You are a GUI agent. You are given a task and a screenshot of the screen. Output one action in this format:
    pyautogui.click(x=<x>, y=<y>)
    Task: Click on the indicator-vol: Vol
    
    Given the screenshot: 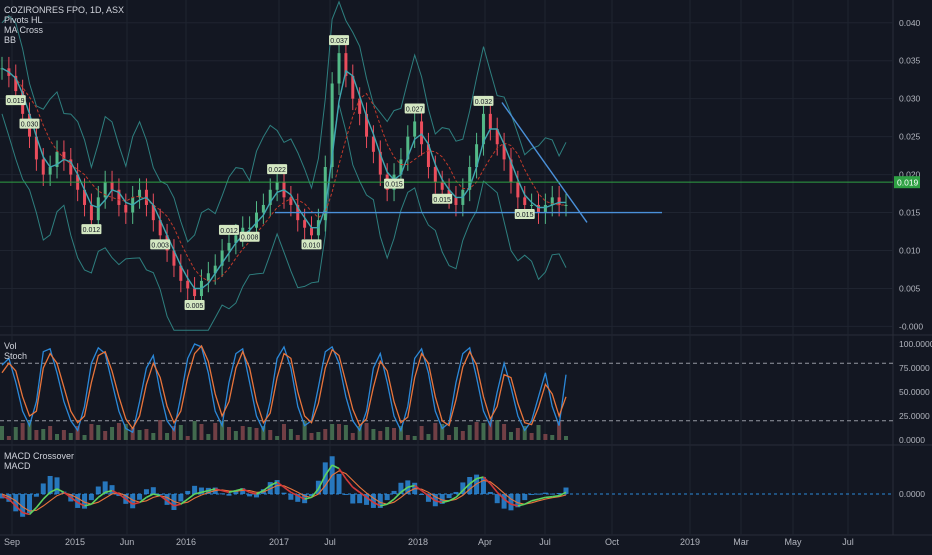 What is the action you would take?
    pyautogui.click(x=10, y=346)
    